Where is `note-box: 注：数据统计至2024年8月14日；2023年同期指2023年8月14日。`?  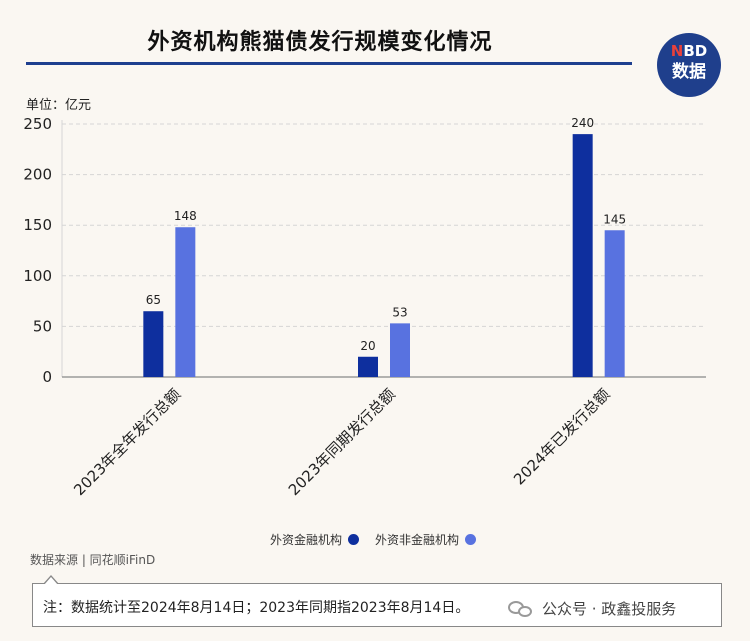 note-box: 注：数据统计至2024年8月14日；2023年同期指2023年8月14日。 is located at coordinates (377, 601).